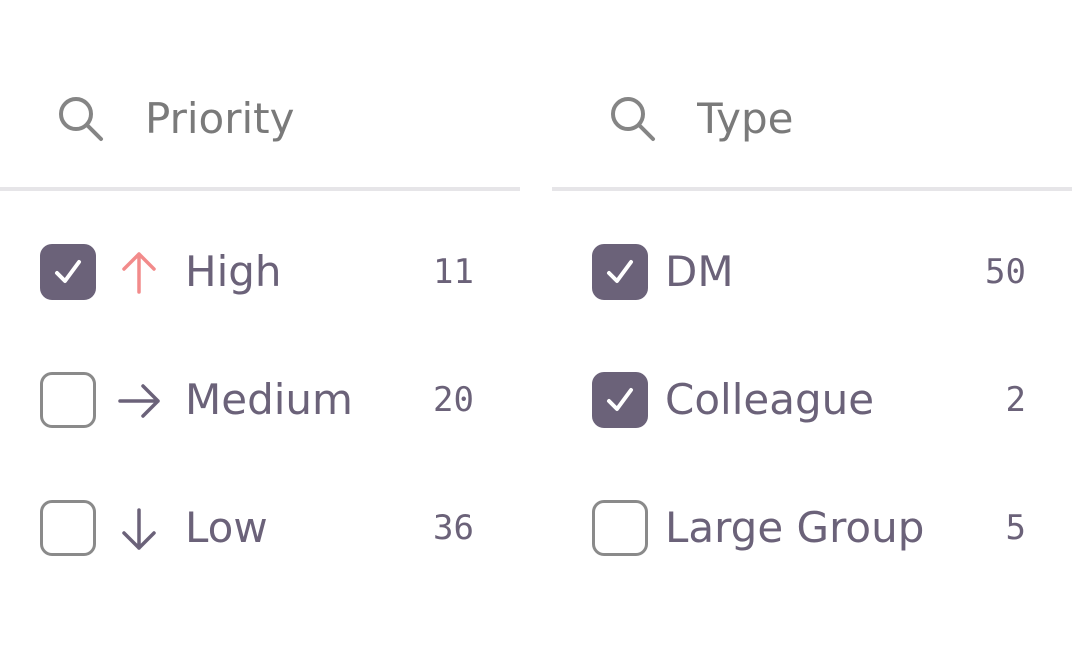 The height and width of the screenshot is (664, 1072). Describe the element at coordinates (233, 271) in the screenshot. I see `option-label: High` at that location.